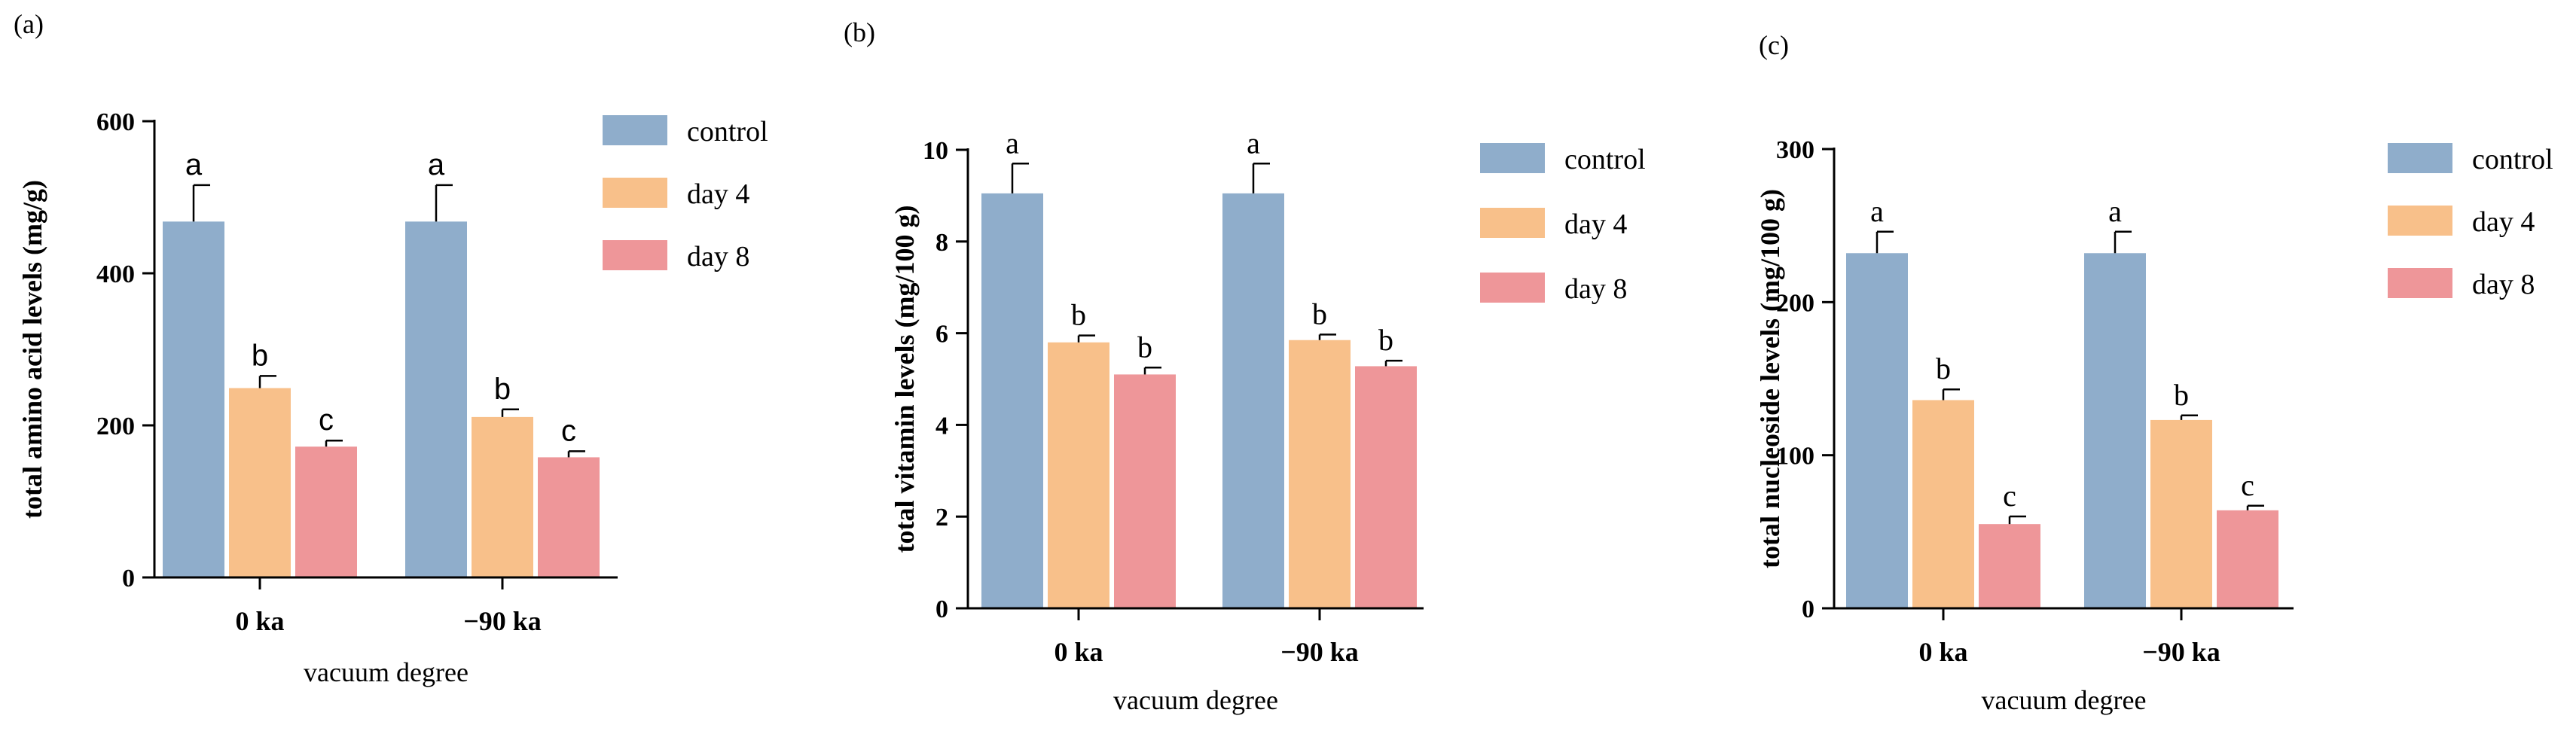 Image resolution: width=2576 pixels, height=731 pixels. Describe the element at coordinates (936, 151) in the screenshot. I see `y-tick-label: 10` at that location.